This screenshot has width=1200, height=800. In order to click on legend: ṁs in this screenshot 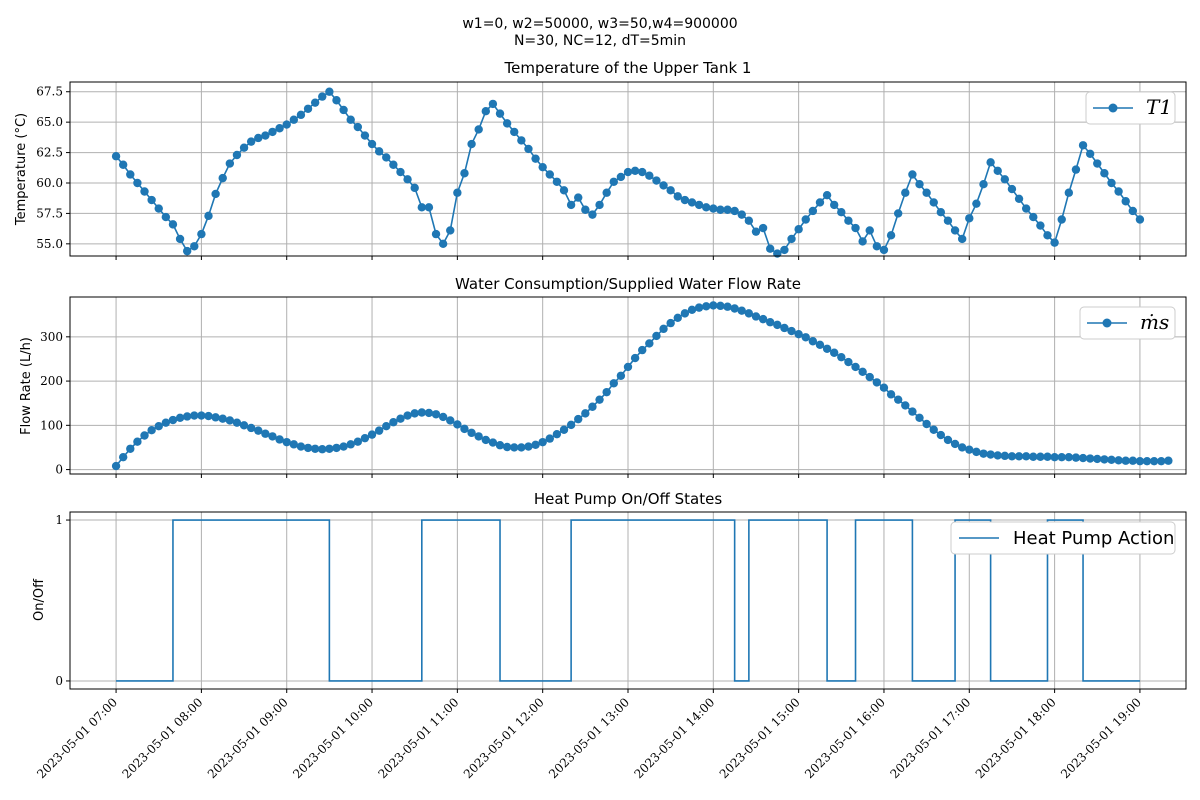, I will do `click(1127, 323)`.